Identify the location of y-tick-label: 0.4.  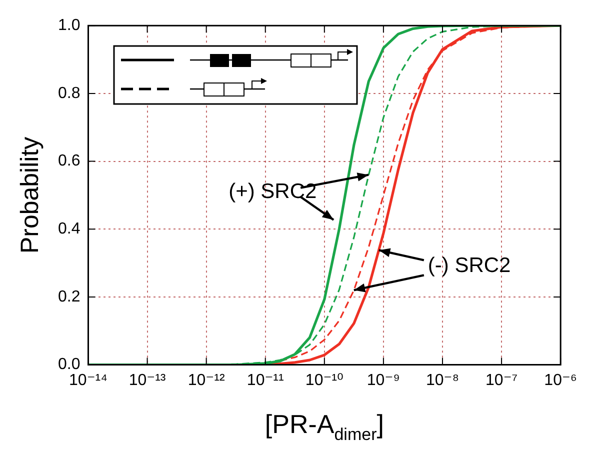
(69, 229).